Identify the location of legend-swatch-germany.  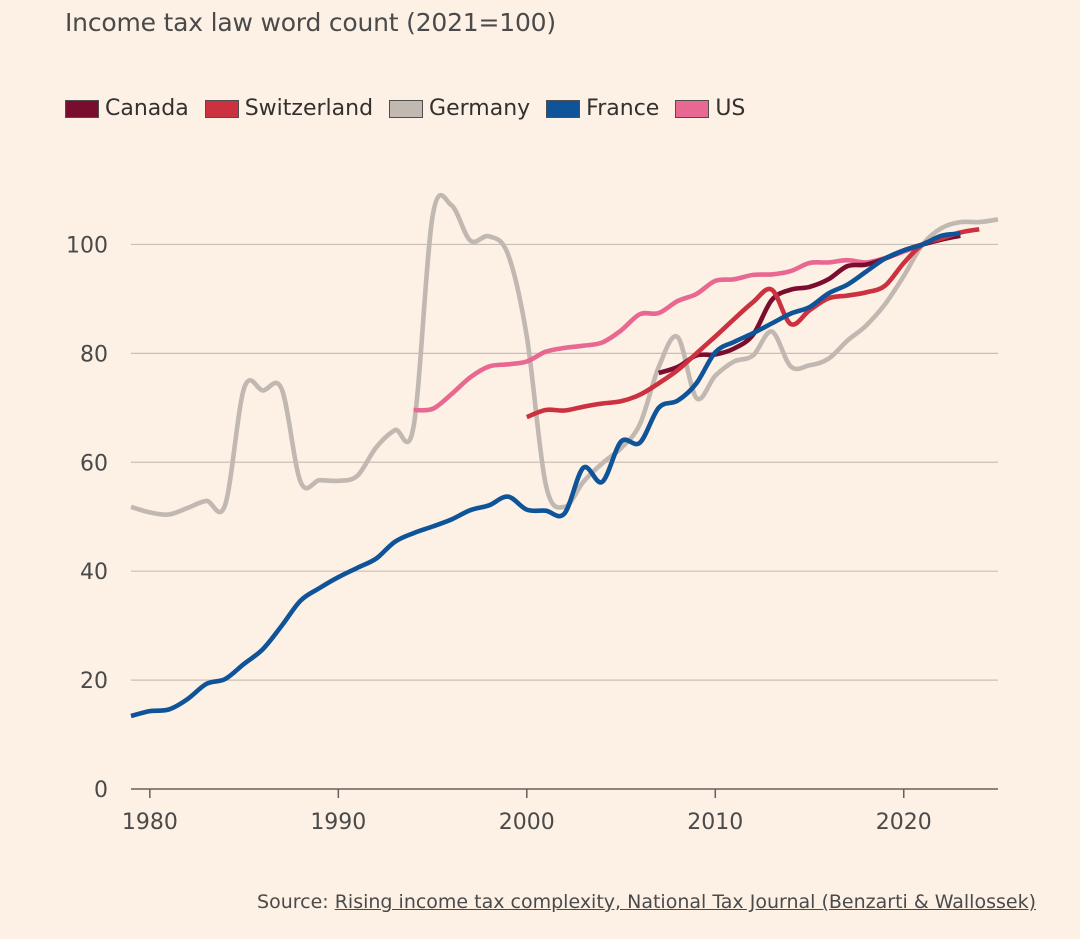
(406, 108).